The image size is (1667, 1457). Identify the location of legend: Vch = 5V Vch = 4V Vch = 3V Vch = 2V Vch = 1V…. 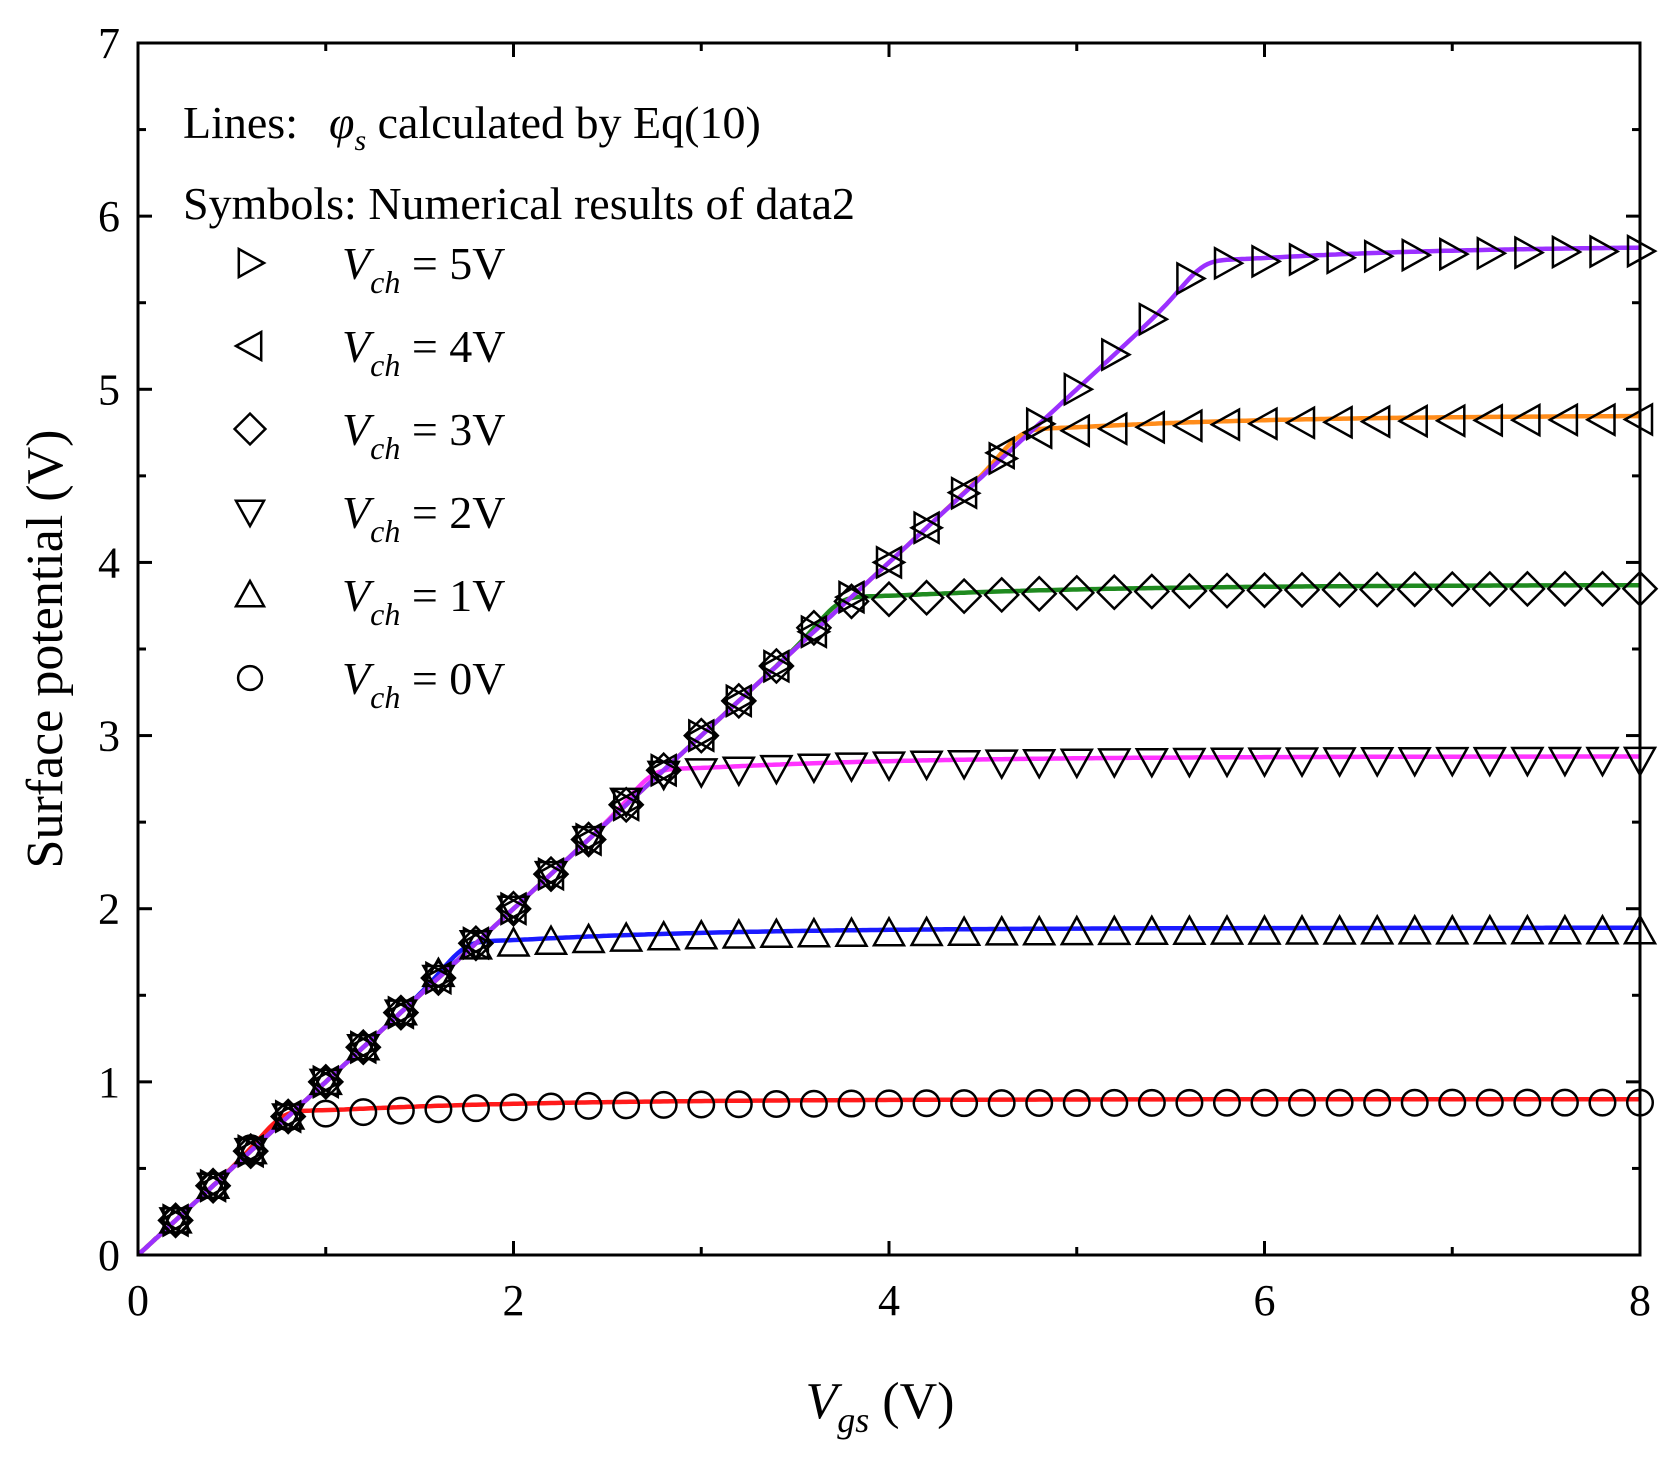
(368, 476).